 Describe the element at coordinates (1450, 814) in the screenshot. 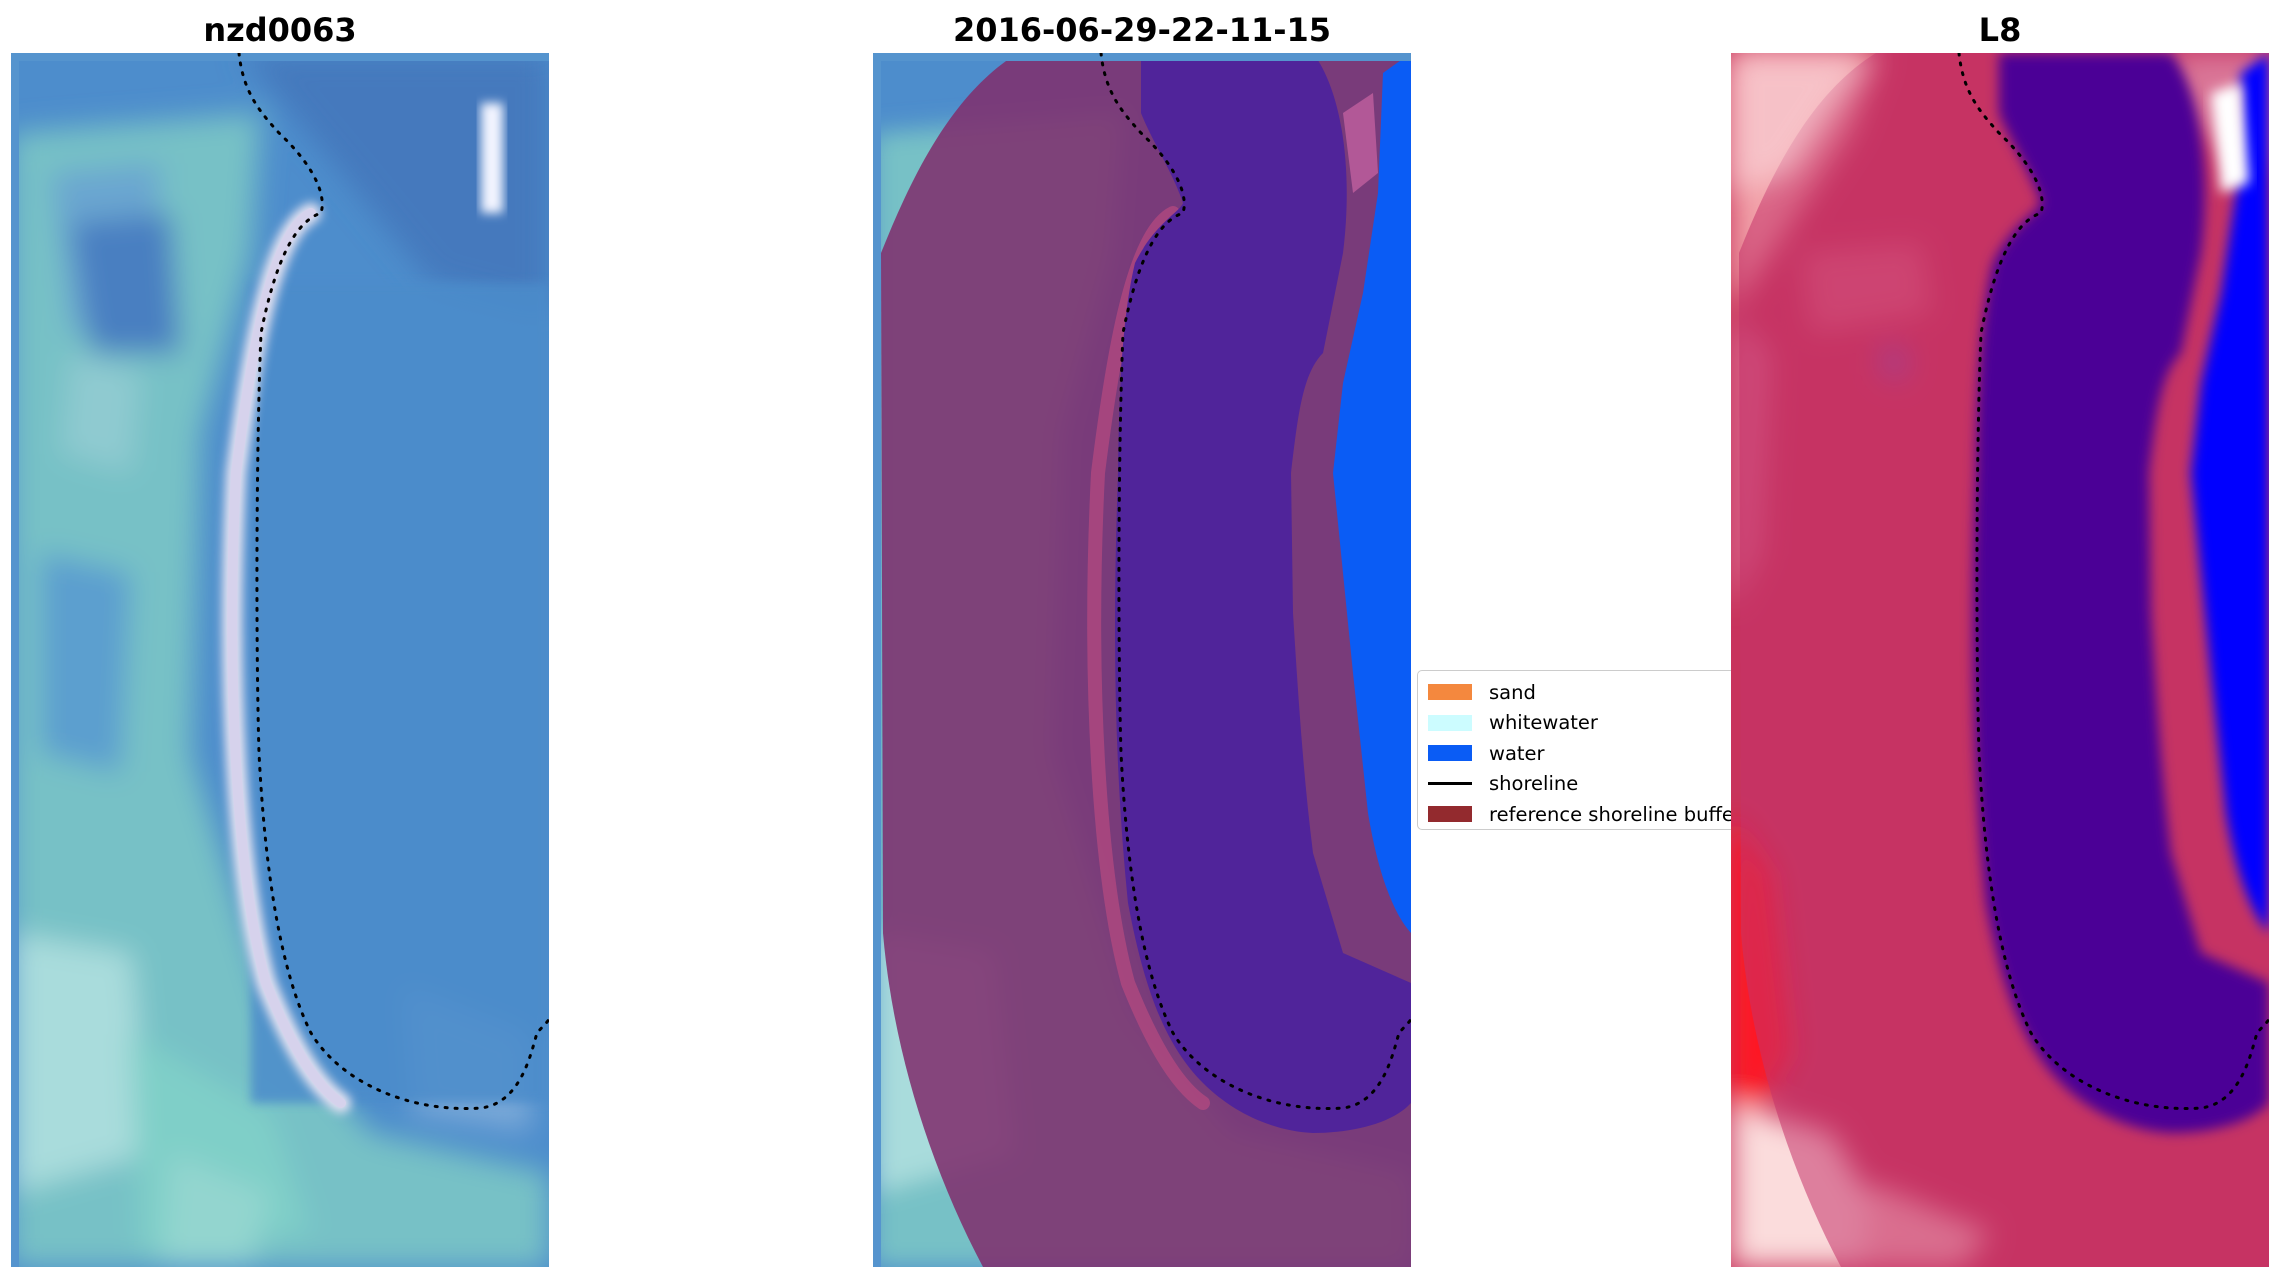

I see `reference-buffer-swatch` at that location.